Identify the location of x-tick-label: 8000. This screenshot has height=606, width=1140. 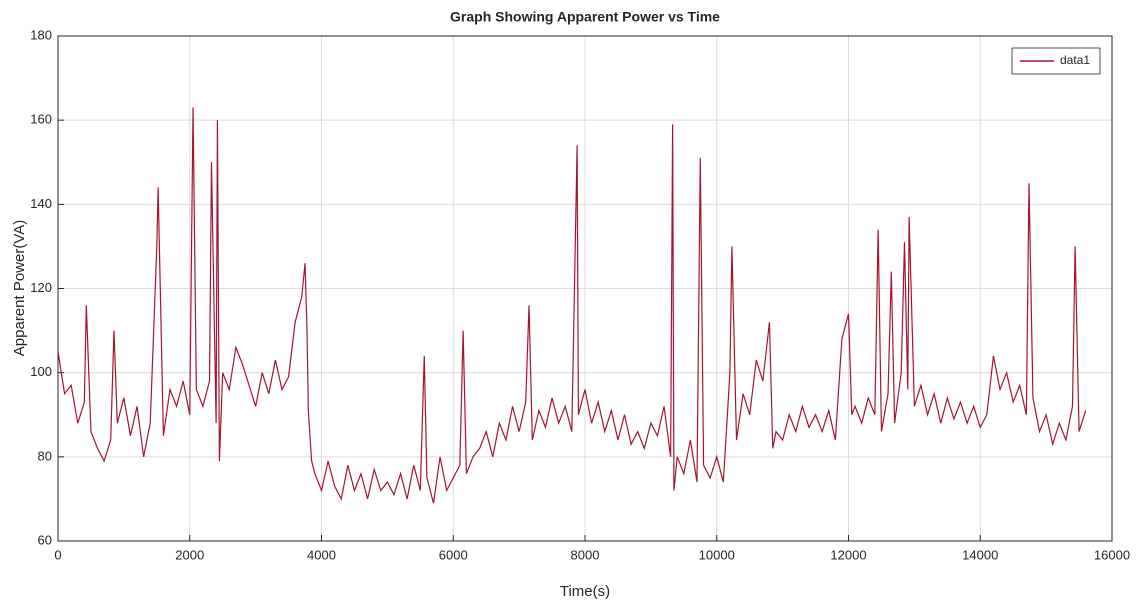
(585, 554).